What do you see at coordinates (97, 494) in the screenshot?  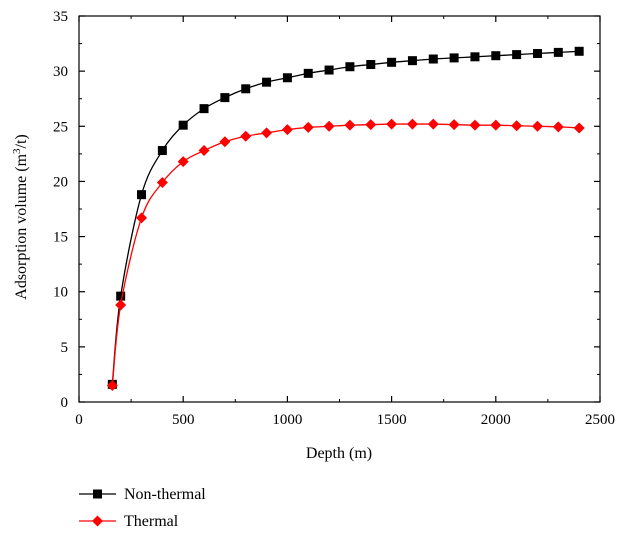 I see `legend-marker-non-thermal` at bounding box center [97, 494].